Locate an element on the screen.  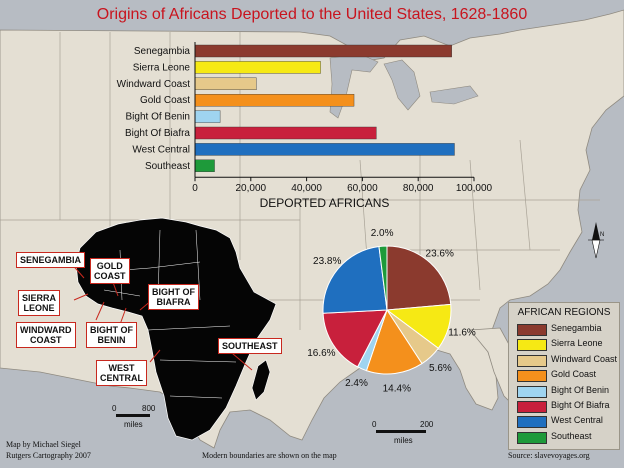
map-label-bight-of-biafra: BIGHT OF BIAFRA is located at coordinates (173, 297).